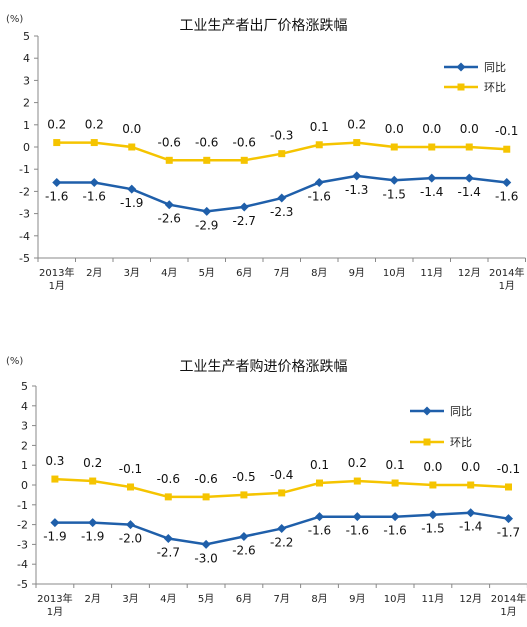  I want to click on y-tick-label: 2, so click(26, 103).